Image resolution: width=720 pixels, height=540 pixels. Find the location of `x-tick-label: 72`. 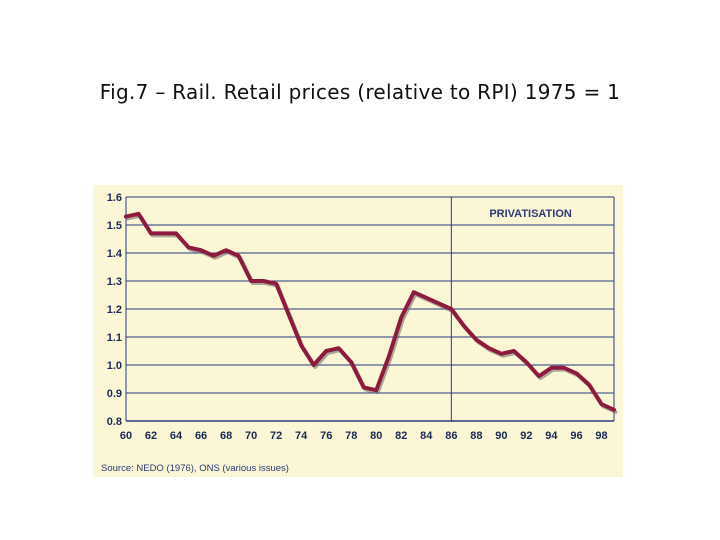

x-tick-label: 72 is located at coordinates (276, 436).